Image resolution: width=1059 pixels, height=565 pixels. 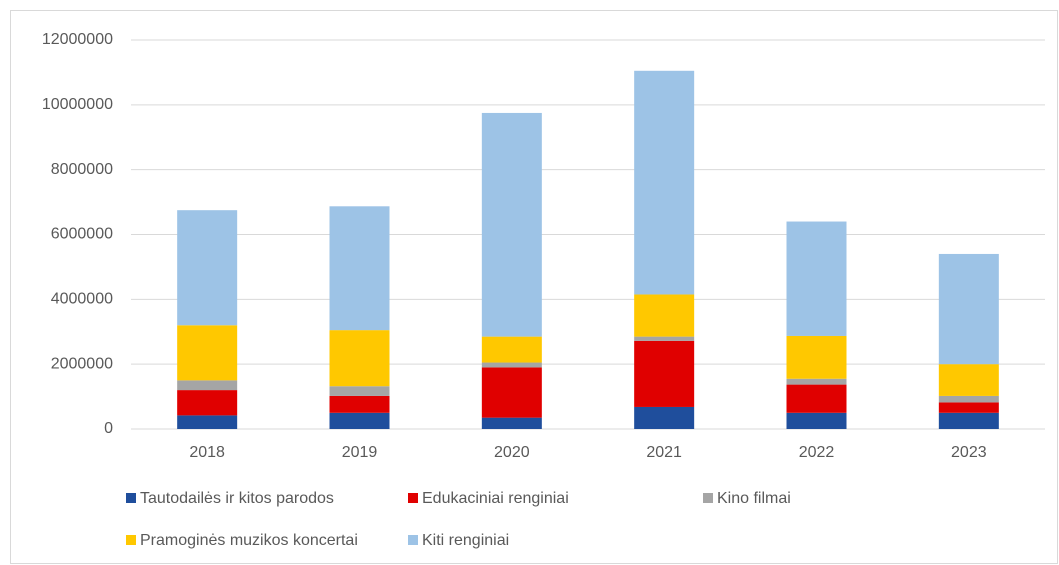 I want to click on x-tick-label: 2023, so click(x=969, y=452).